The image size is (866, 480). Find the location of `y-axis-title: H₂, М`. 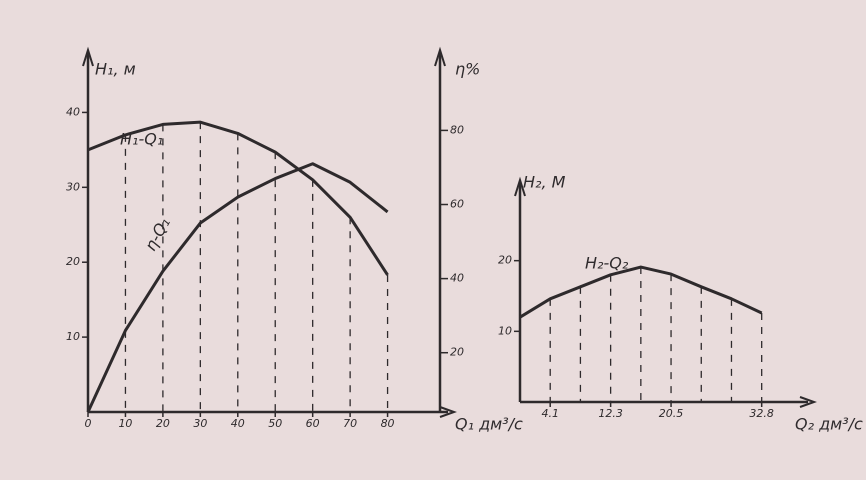

y-axis-title: H₂, М is located at coordinates (544, 182).